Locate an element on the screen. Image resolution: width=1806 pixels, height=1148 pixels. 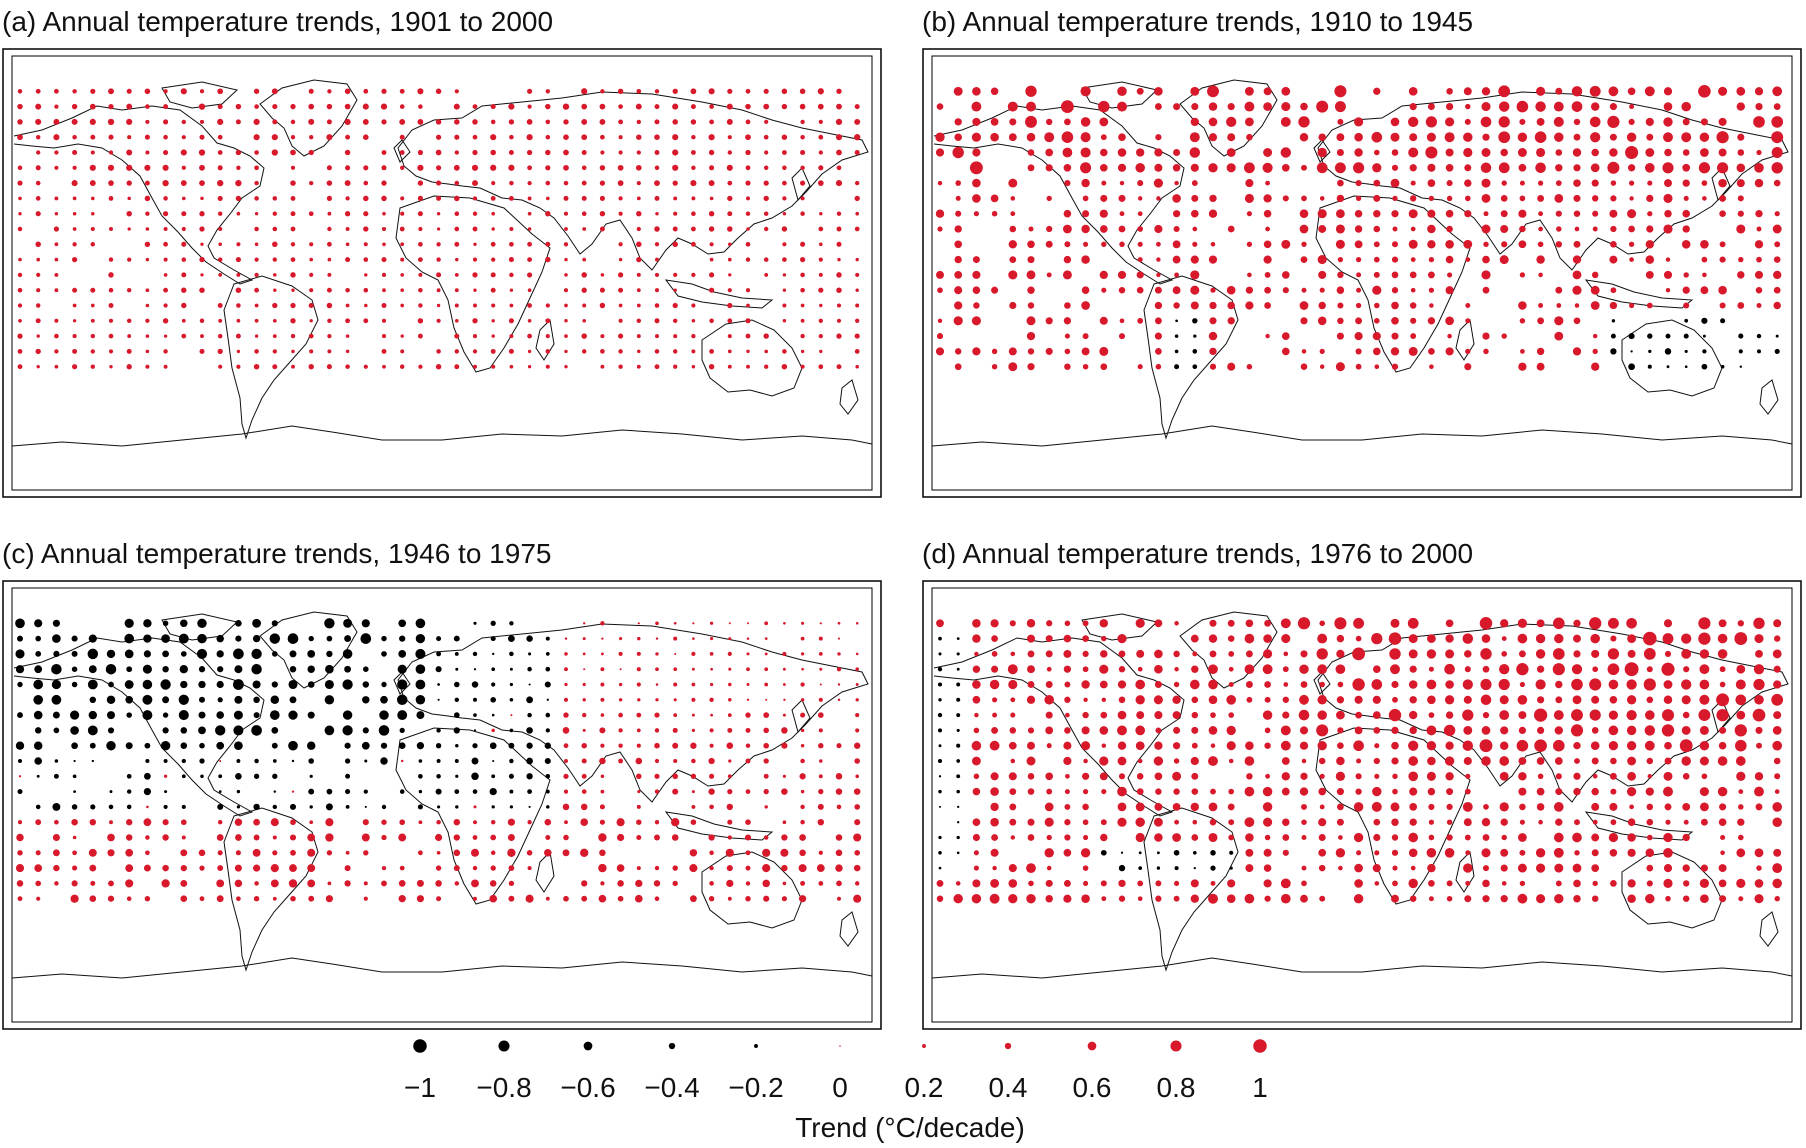
trend-dots is located at coordinates (1359, 228).